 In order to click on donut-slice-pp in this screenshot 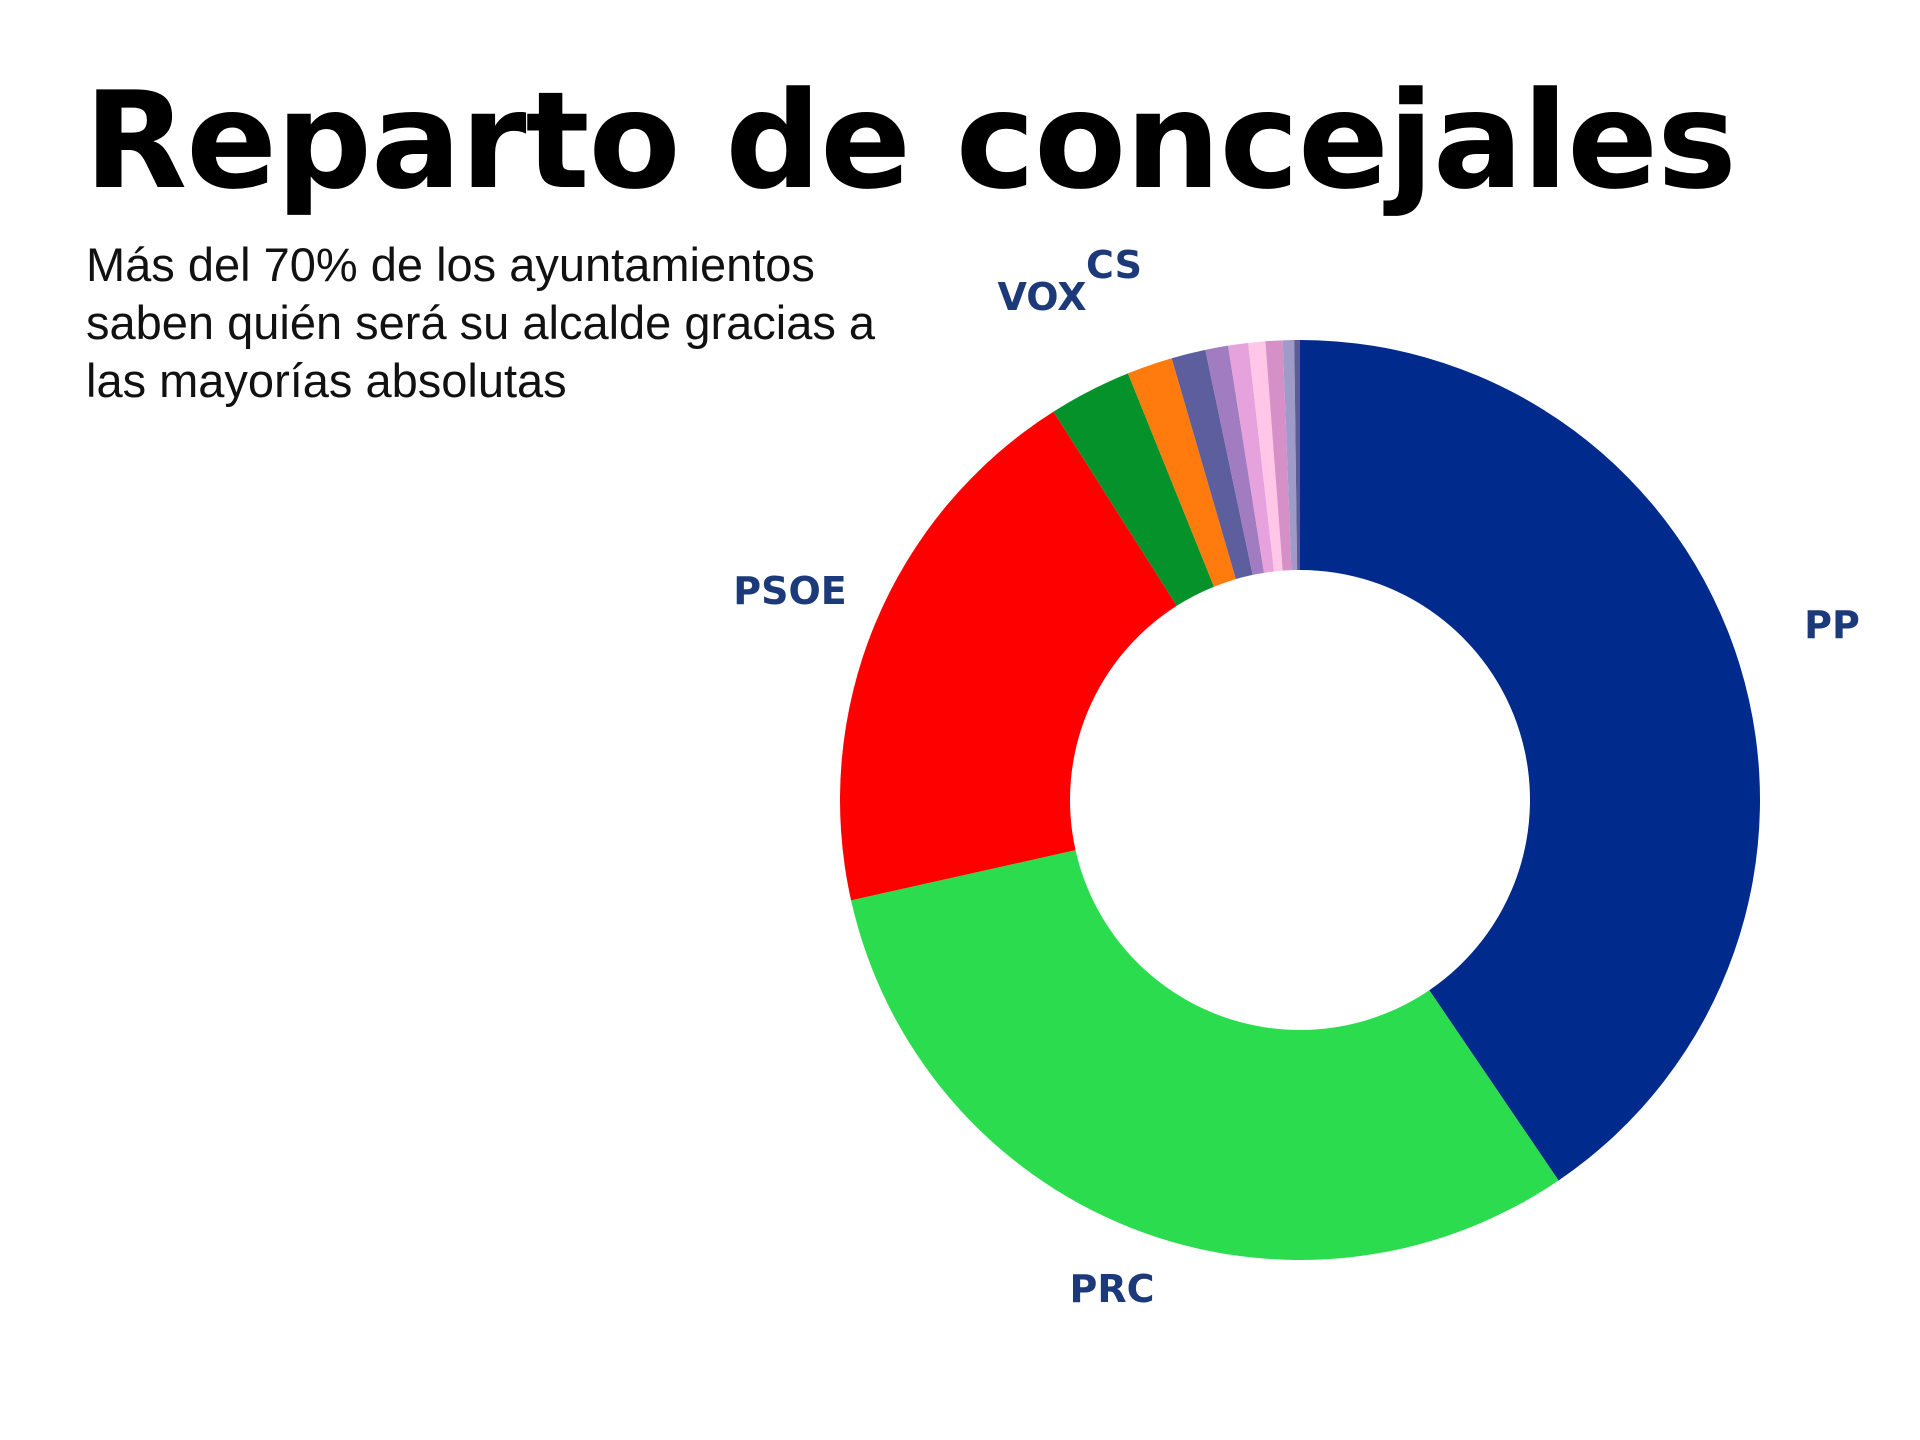, I will do `click(1530, 760)`.